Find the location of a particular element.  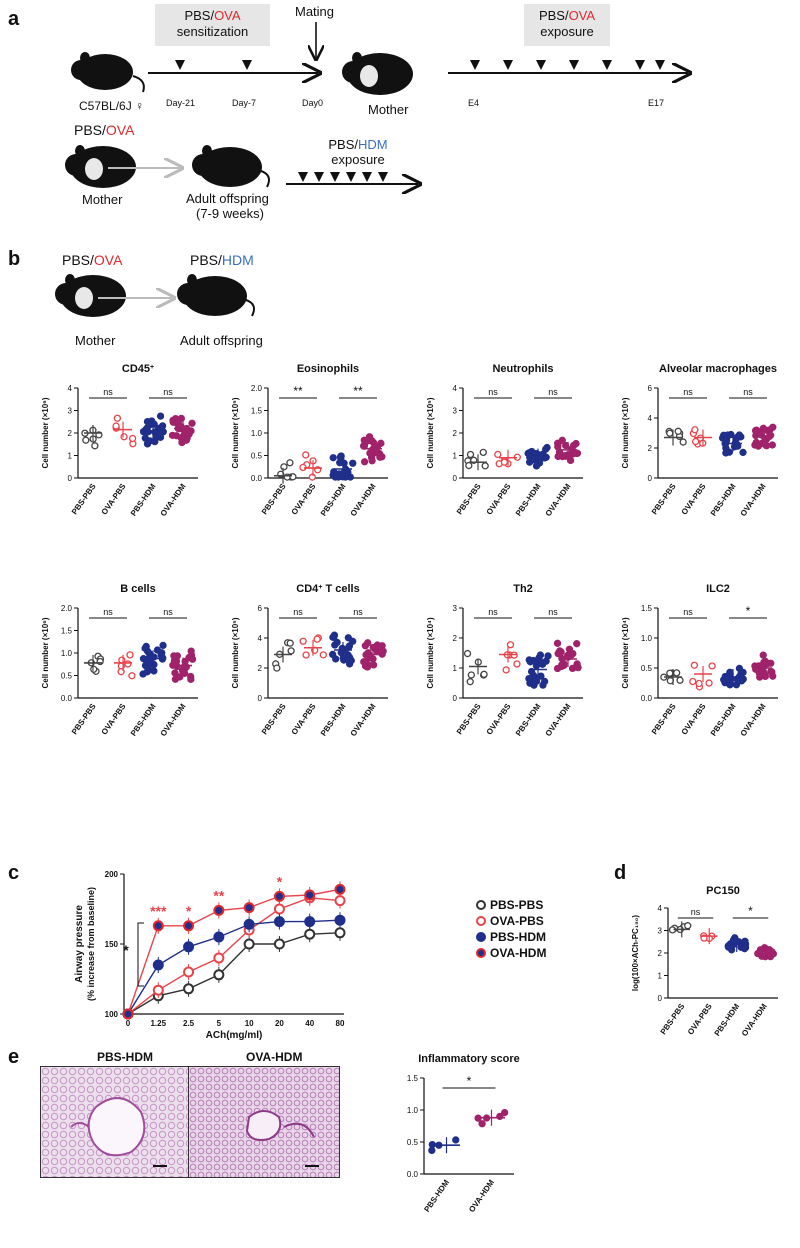

day-label-1: Day-21 is located at coordinates (181, 103).